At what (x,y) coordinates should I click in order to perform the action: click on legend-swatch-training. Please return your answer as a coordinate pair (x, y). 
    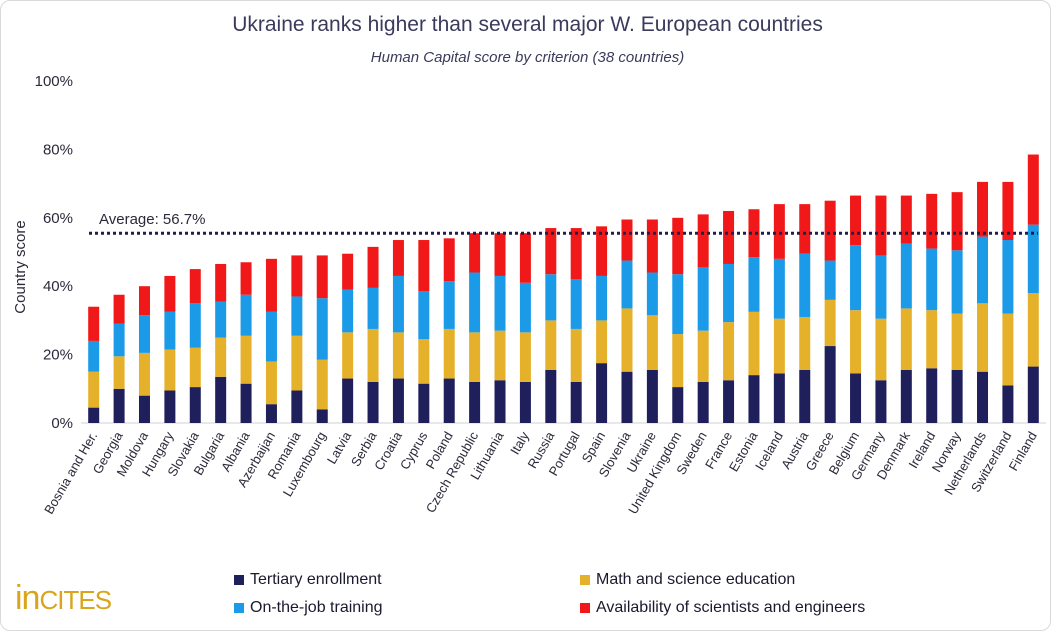
    Looking at the image, I should click on (239, 608).